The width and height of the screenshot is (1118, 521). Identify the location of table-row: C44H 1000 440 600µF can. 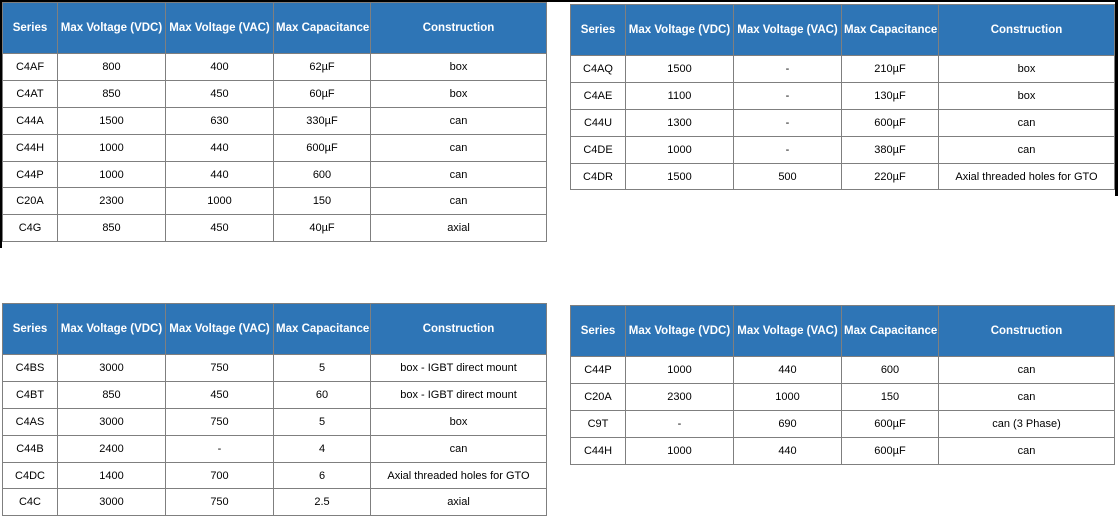
(842, 450).